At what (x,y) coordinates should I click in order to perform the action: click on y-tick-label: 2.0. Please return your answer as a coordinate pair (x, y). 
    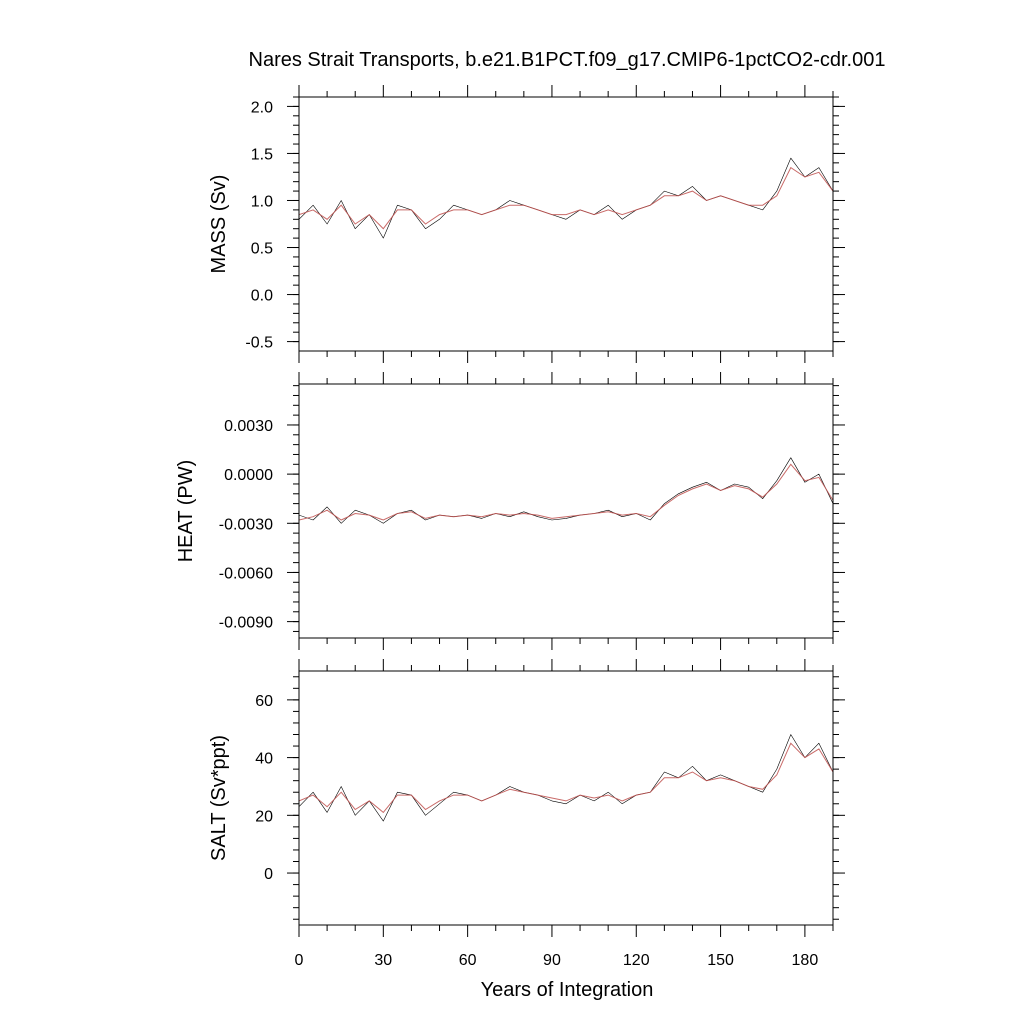
    Looking at the image, I should click on (262, 107).